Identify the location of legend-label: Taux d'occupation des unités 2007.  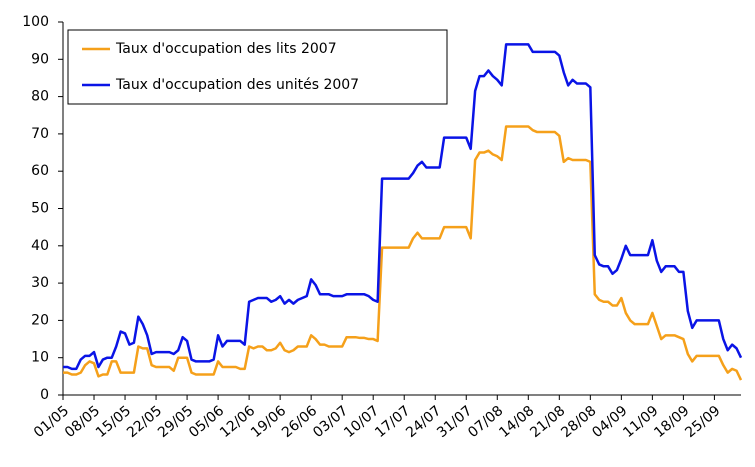
(237, 85).